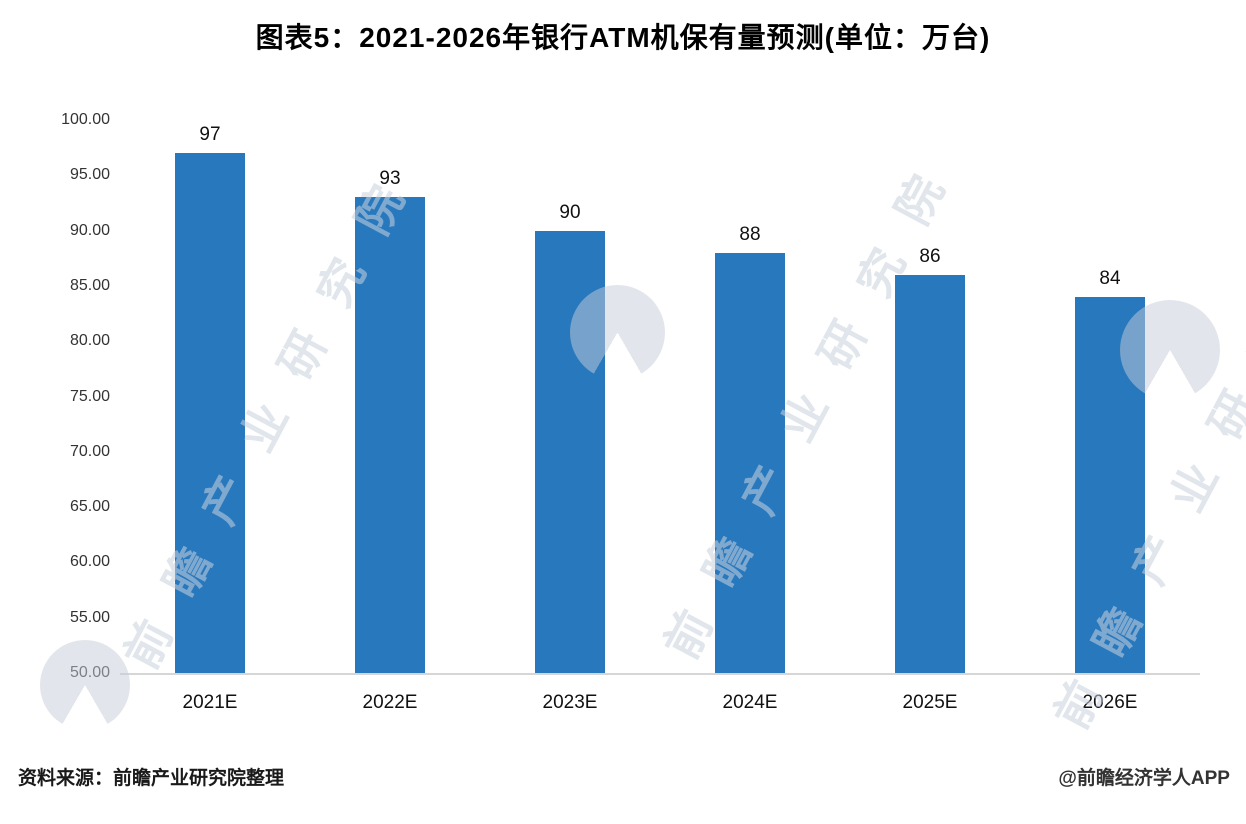  Describe the element at coordinates (89, 672) in the screenshot. I see `y-tick-label: 50.00` at that location.